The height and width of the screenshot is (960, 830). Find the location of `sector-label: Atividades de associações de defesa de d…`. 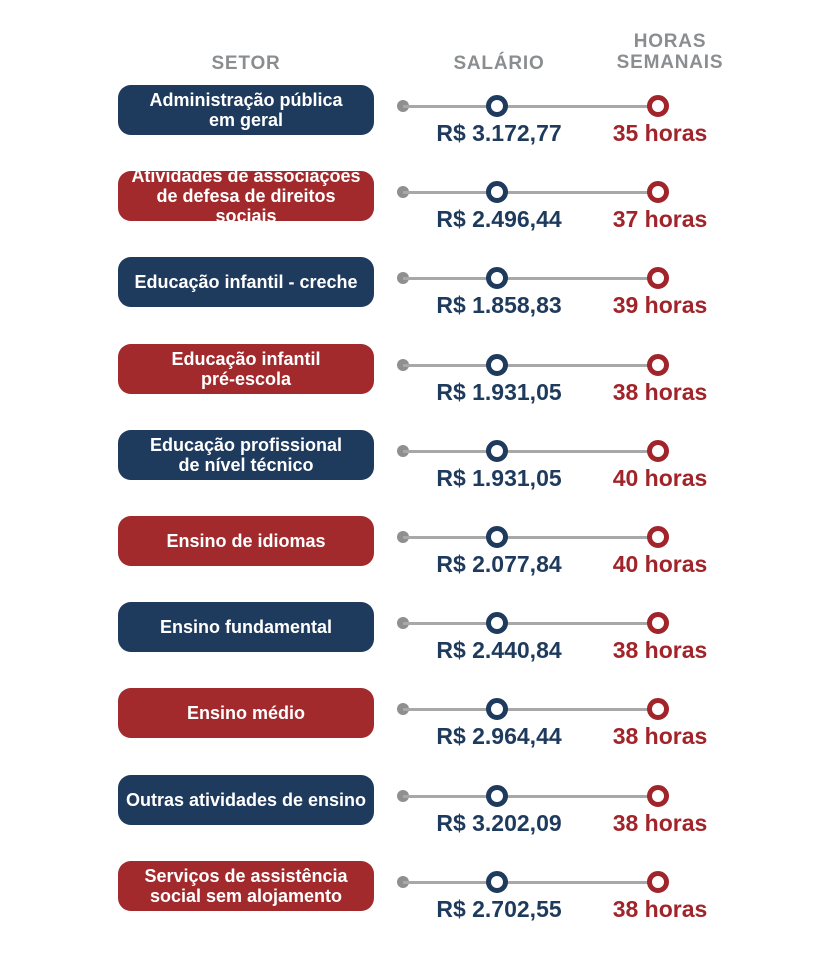

sector-label: Atividades de associações de defesa de d… is located at coordinates (246, 196).